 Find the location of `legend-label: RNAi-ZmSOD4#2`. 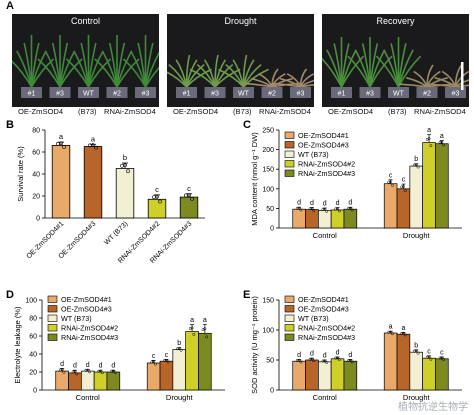

legend-label: RNAi-ZmSOD4#2 is located at coordinates (326, 164).